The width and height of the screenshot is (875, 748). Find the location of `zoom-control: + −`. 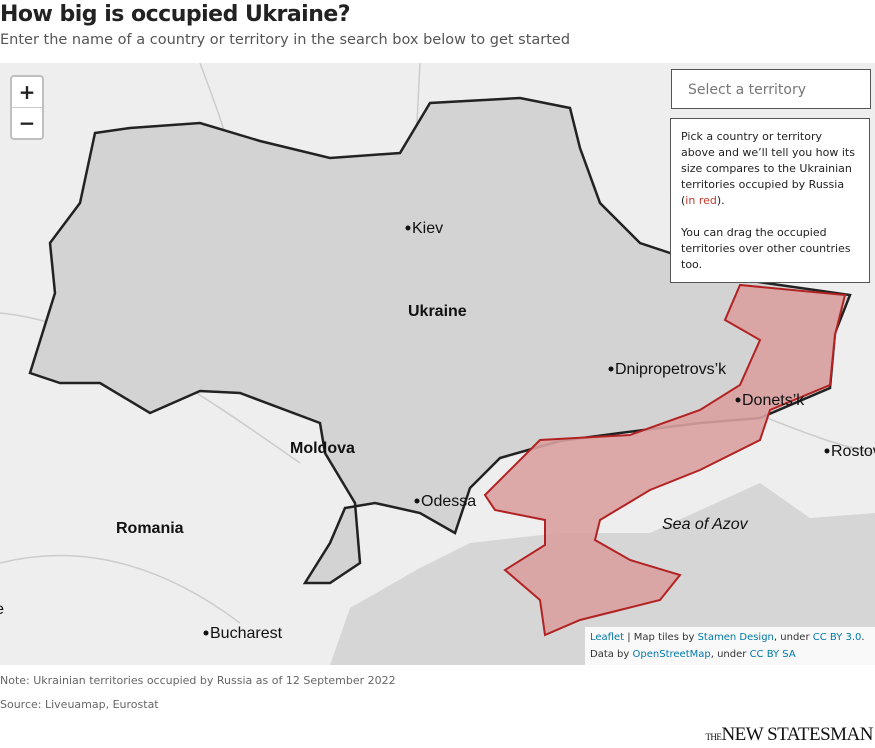

zoom-control: + − is located at coordinates (27, 107).